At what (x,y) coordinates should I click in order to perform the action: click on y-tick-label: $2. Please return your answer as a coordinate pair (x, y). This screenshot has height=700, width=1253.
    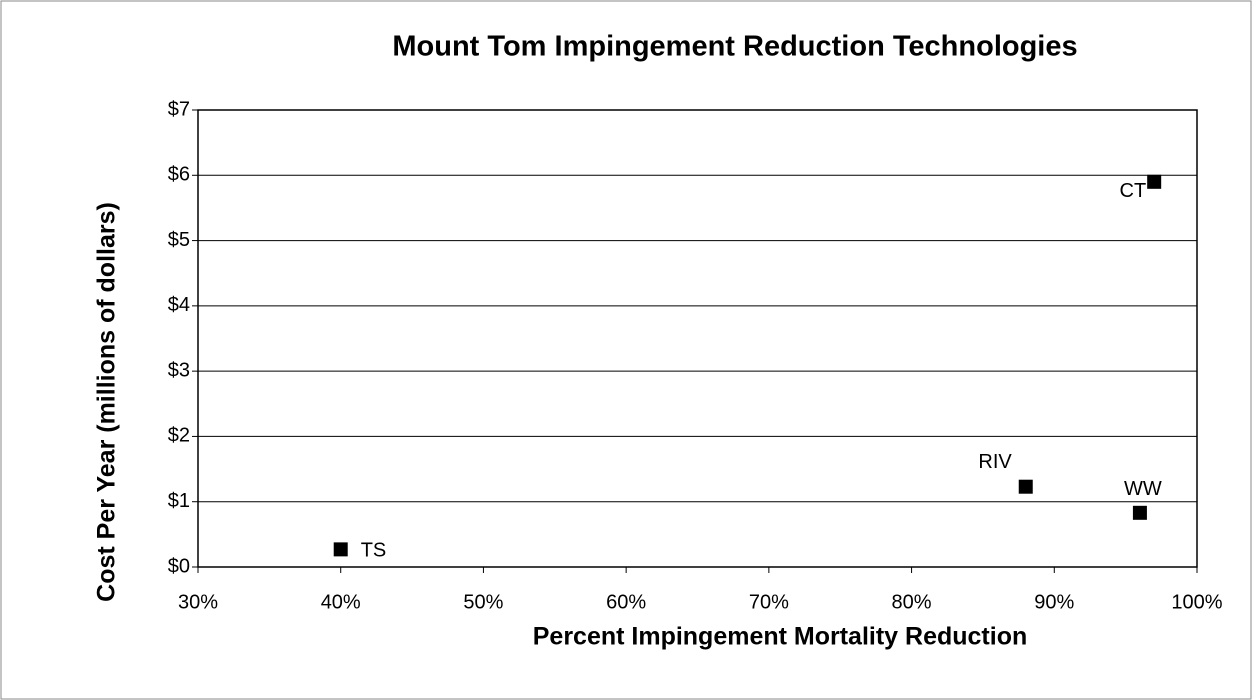
    Looking at the image, I should click on (179, 436).